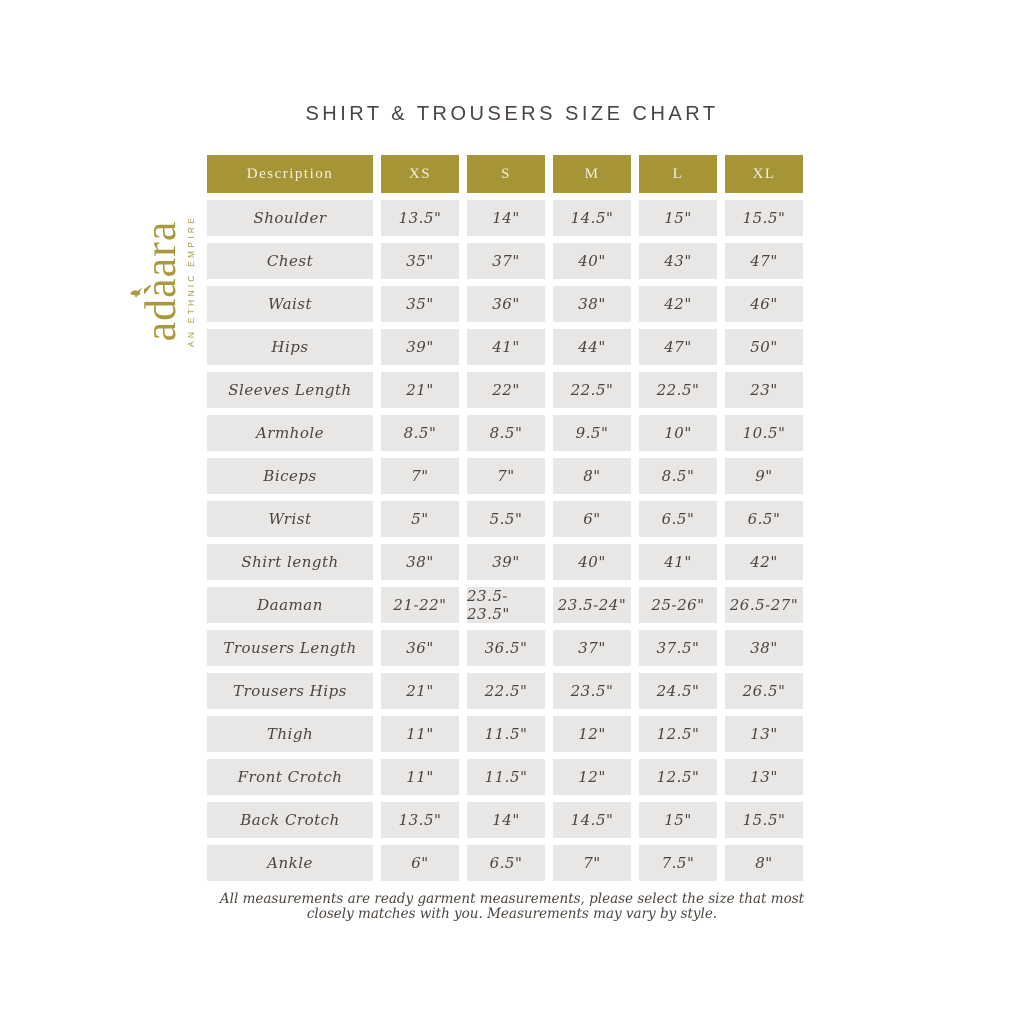 Image resolution: width=1024 pixels, height=1024 pixels. What do you see at coordinates (420, 605) in the screenshot?
I see `size-value: 21-22"` at bounding box center [420, 605].